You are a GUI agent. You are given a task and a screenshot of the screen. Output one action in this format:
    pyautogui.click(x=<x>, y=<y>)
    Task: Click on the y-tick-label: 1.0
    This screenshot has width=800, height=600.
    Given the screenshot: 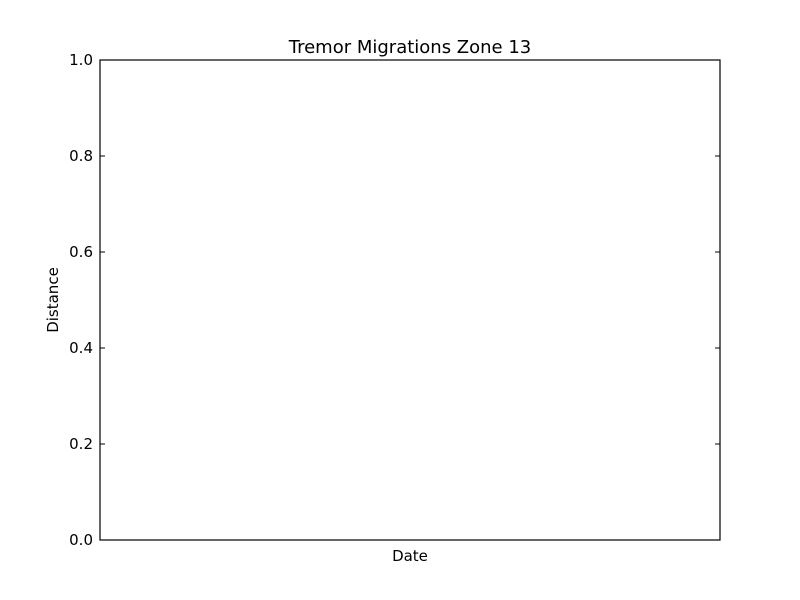 What is the action you would take?
    pyautogui.click(x=81, y=60)
    